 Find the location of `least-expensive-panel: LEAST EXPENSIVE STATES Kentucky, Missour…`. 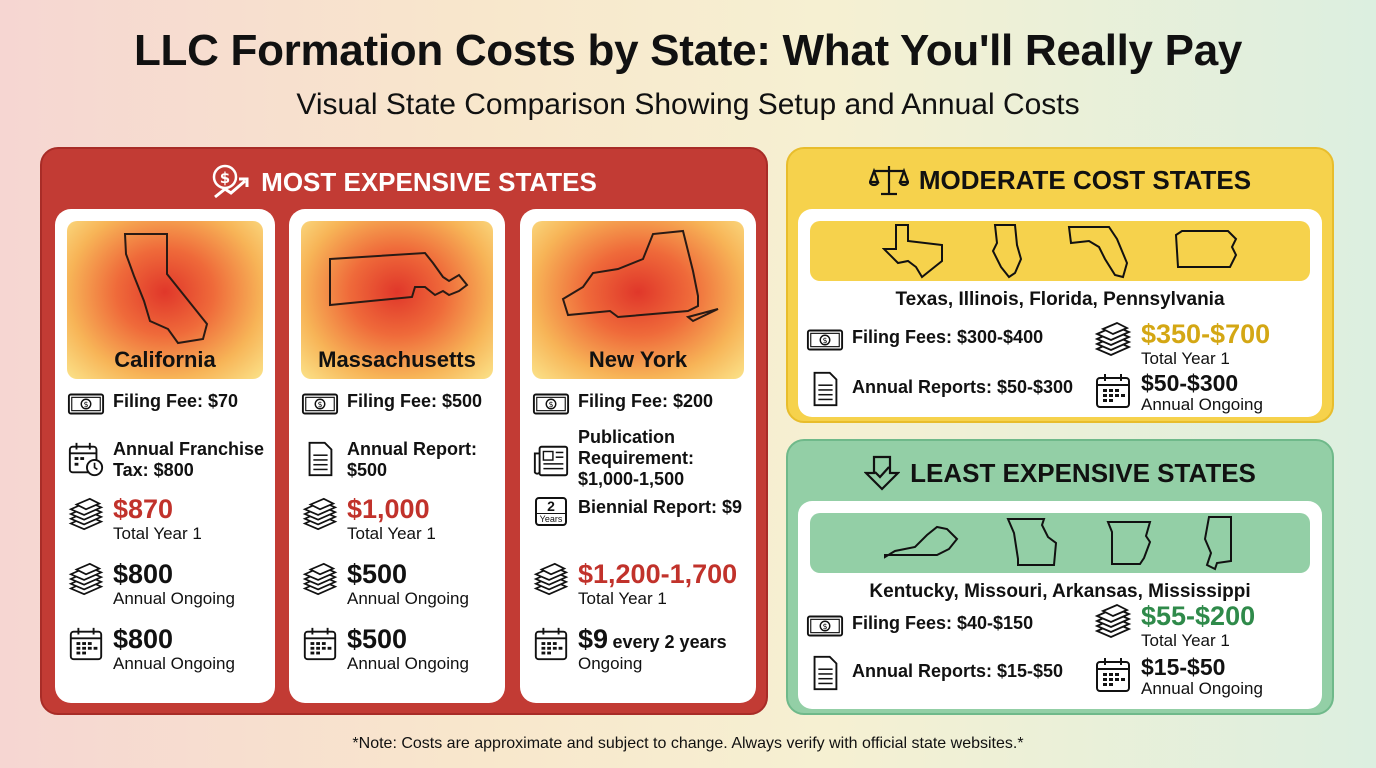

least-expensive-panel: LEAST EXPENSIVE STATES Kentucky, Missour… is located at coordinates (1060, 577).